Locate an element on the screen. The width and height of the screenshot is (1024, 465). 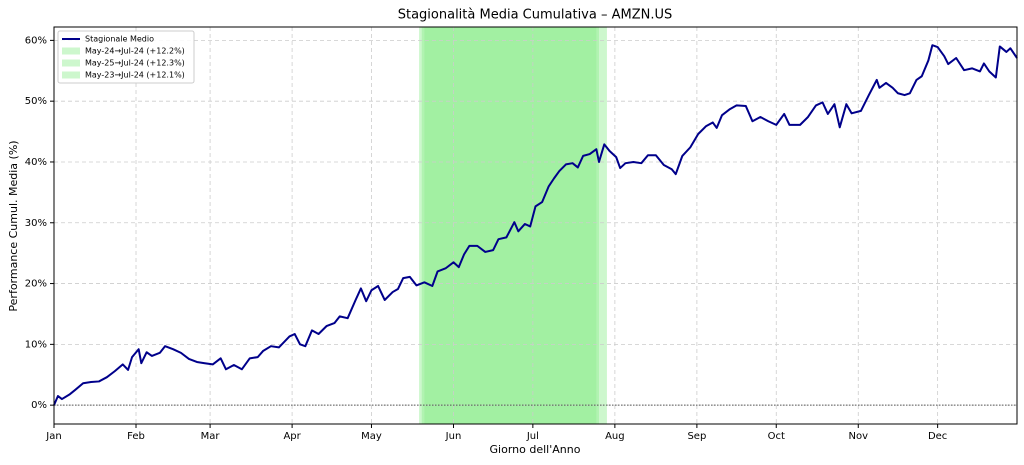
x-tick-label: Sep is located at coordinates (696, 436).